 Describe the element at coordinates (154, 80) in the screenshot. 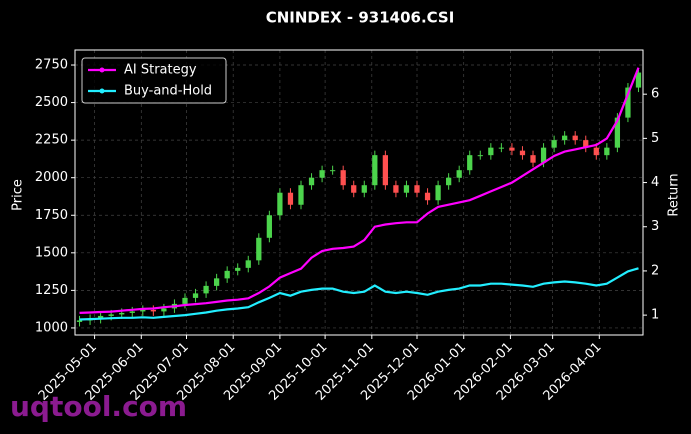

I see `legend-box` at that location.